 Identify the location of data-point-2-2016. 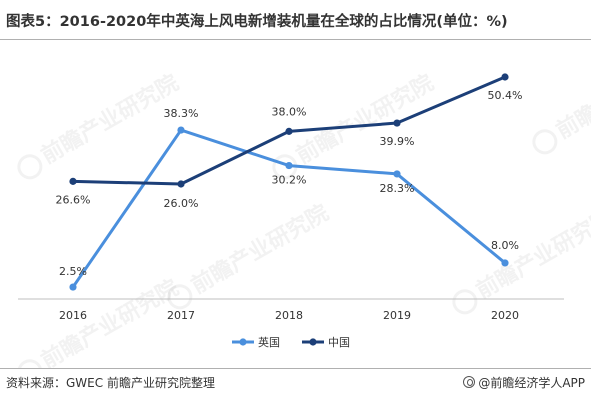
(73, 181).